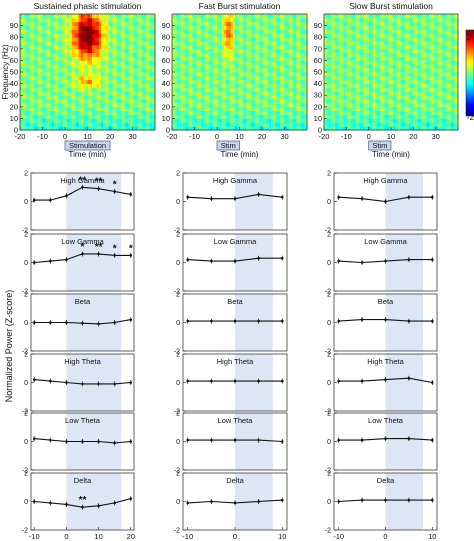 The image size is (474, 541). I want to click on spectrogram-title: Fast Burst stimulation, so click(240, 6).